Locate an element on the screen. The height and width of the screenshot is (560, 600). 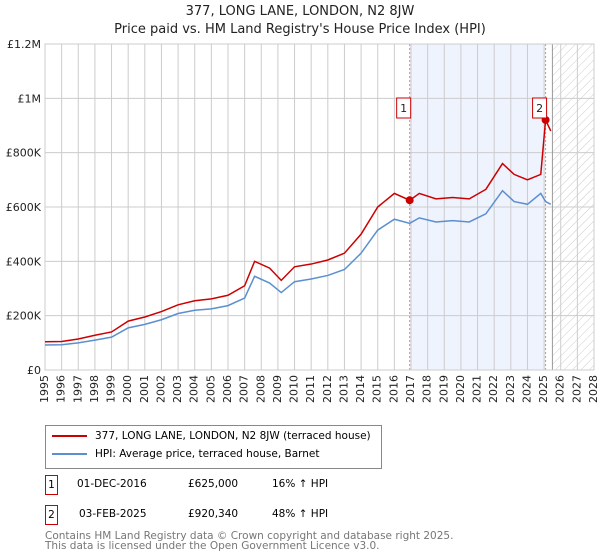
x-tick-label: 2012 is located at coordinates (327, 389).